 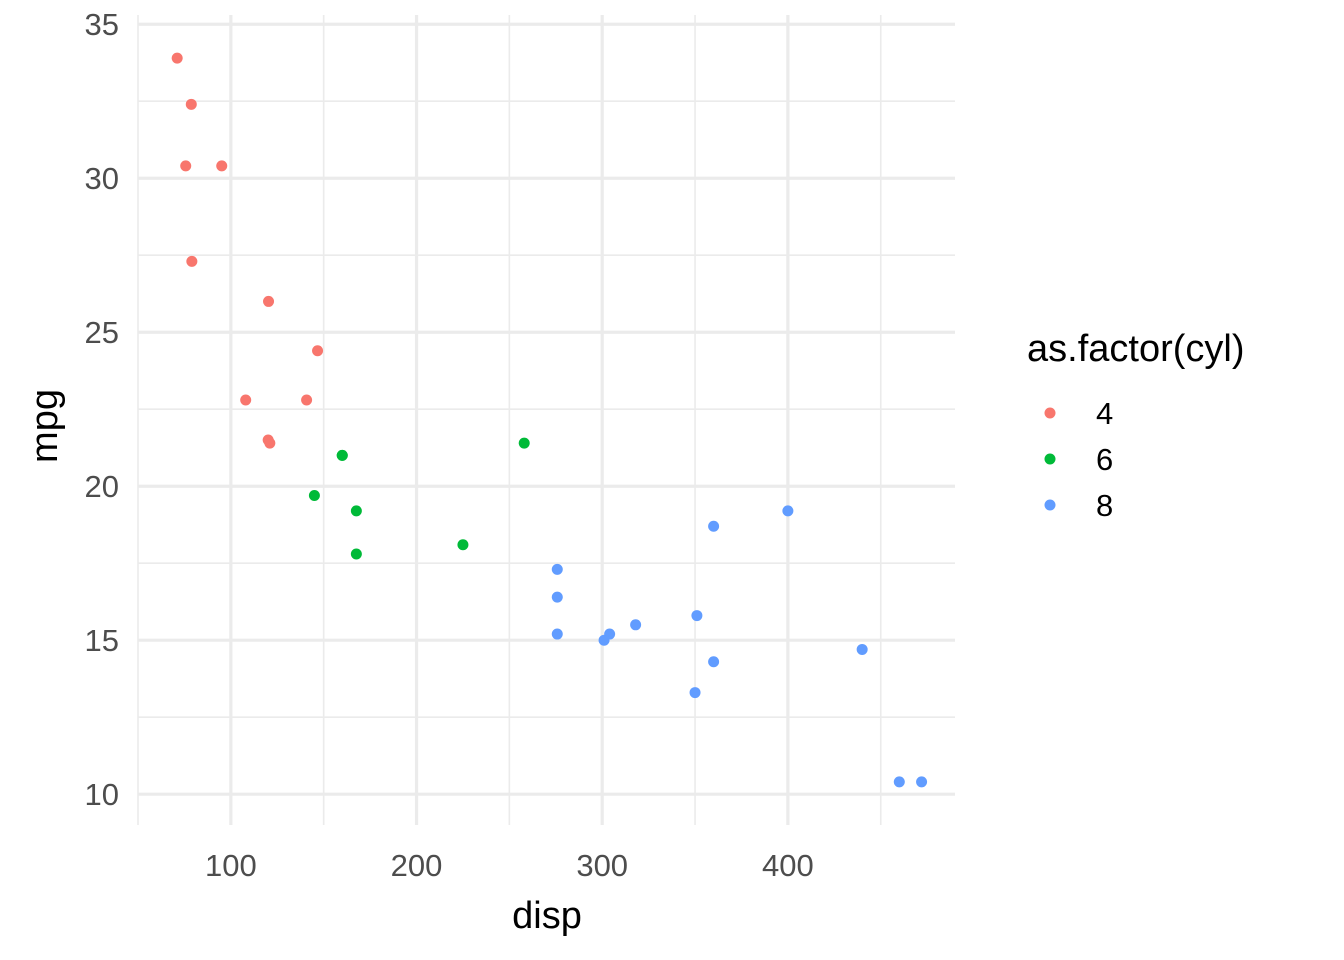 What do you see at coordinates (231, 865) in the screenshot?
I see `x-tick-label: 100` at bounding box center [231, 865].